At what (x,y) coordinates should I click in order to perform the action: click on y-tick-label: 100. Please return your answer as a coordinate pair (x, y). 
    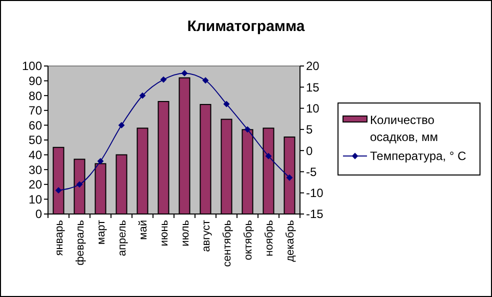
    Looking at the image, I should click on (32, 66).